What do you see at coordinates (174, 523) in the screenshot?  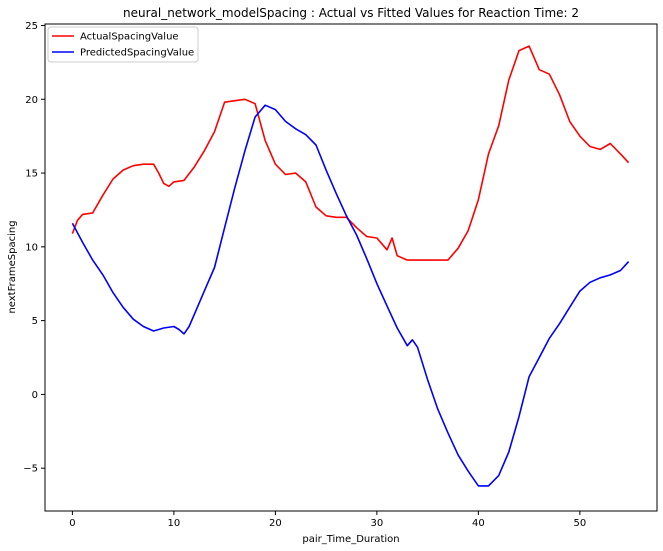 I see `x-tick-label: 10` at bounding box center [174, 523].